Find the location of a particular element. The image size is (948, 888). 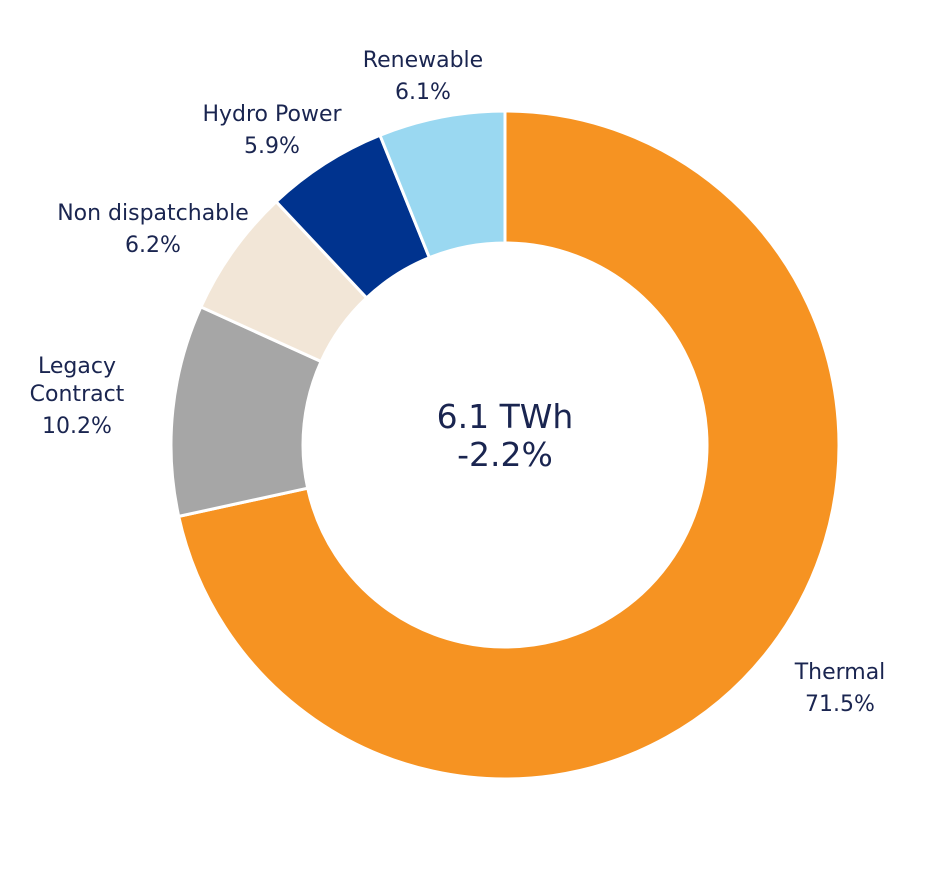

thermal-label-percent: 71.5% is located at coordinates (840, 704).